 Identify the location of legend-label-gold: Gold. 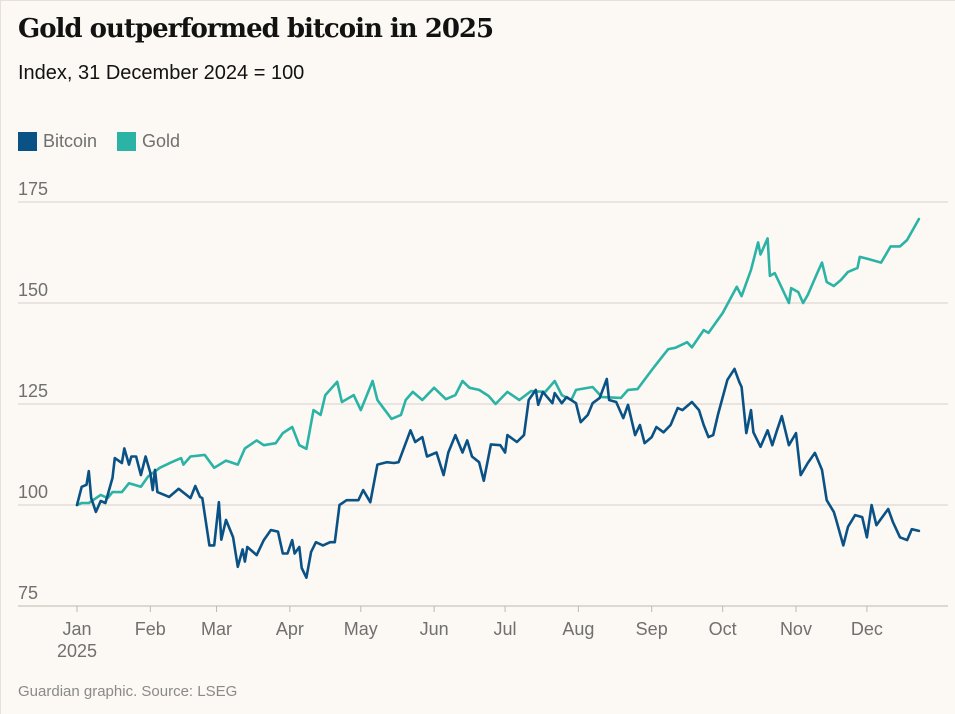
(161, 141).